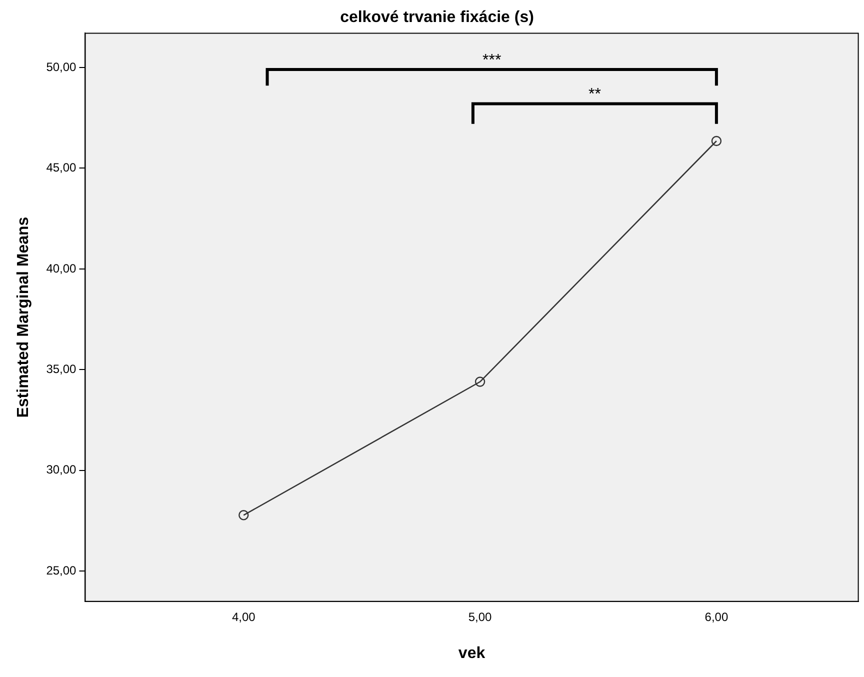 This screenshot has height=677, width=864. I want to click on chart-title: celkové trvanie fixácie (s), so click(437, 17).